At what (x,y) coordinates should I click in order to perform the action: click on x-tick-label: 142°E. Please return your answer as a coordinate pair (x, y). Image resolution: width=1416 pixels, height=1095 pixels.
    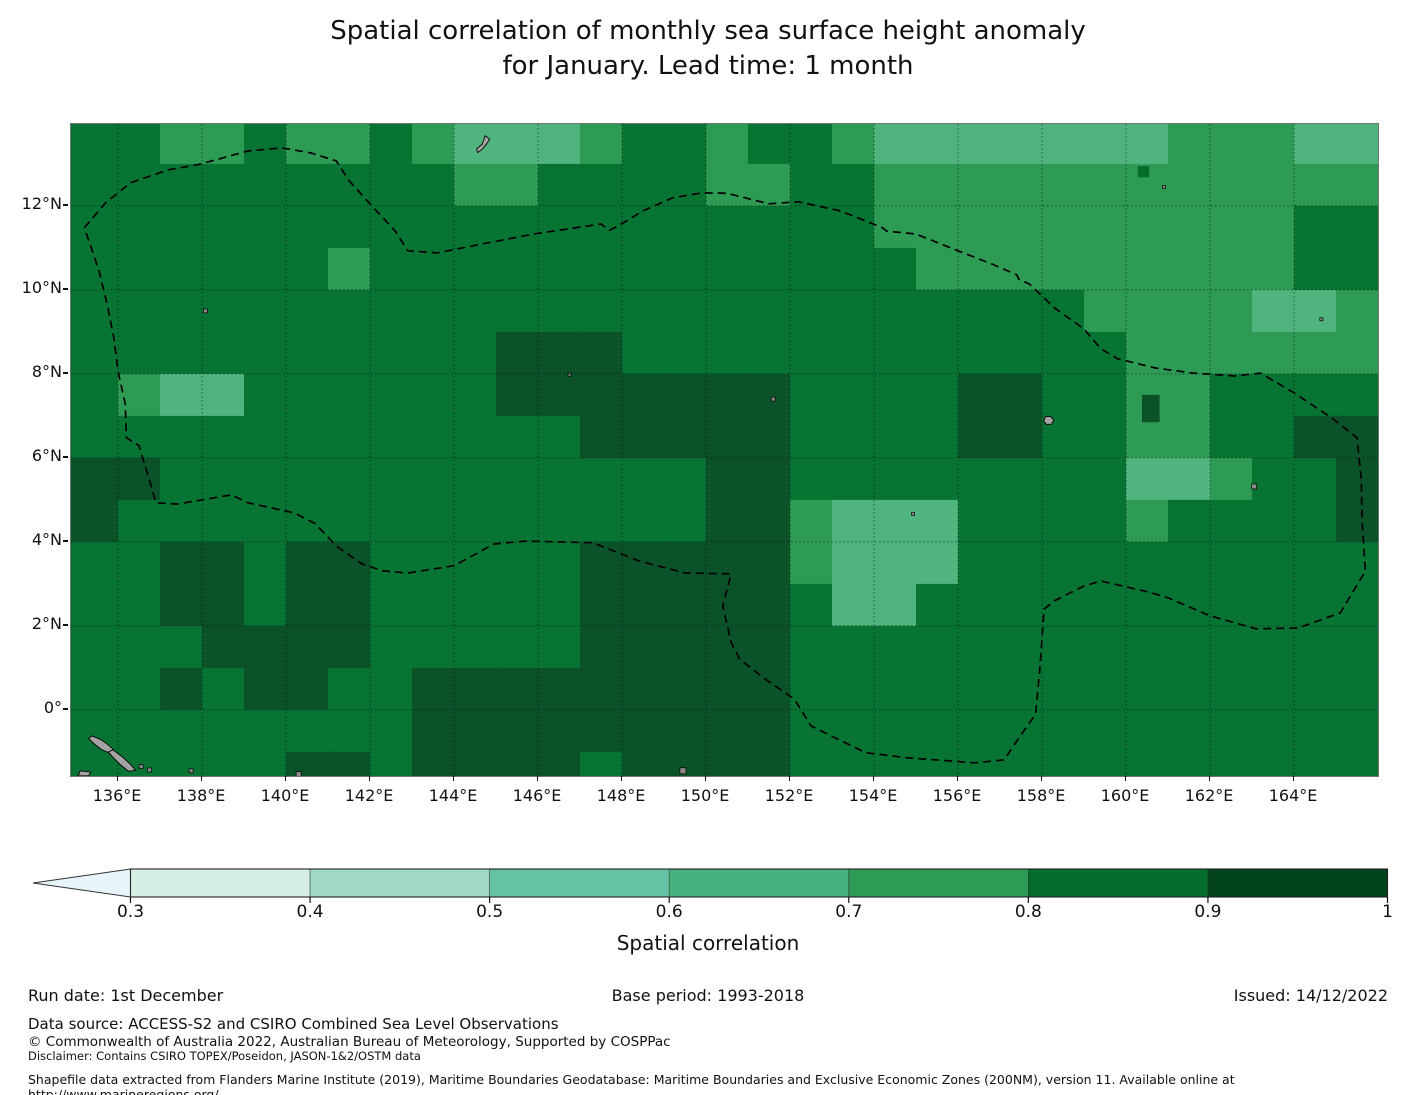
    Looking at the image, I should click on (369, 795).